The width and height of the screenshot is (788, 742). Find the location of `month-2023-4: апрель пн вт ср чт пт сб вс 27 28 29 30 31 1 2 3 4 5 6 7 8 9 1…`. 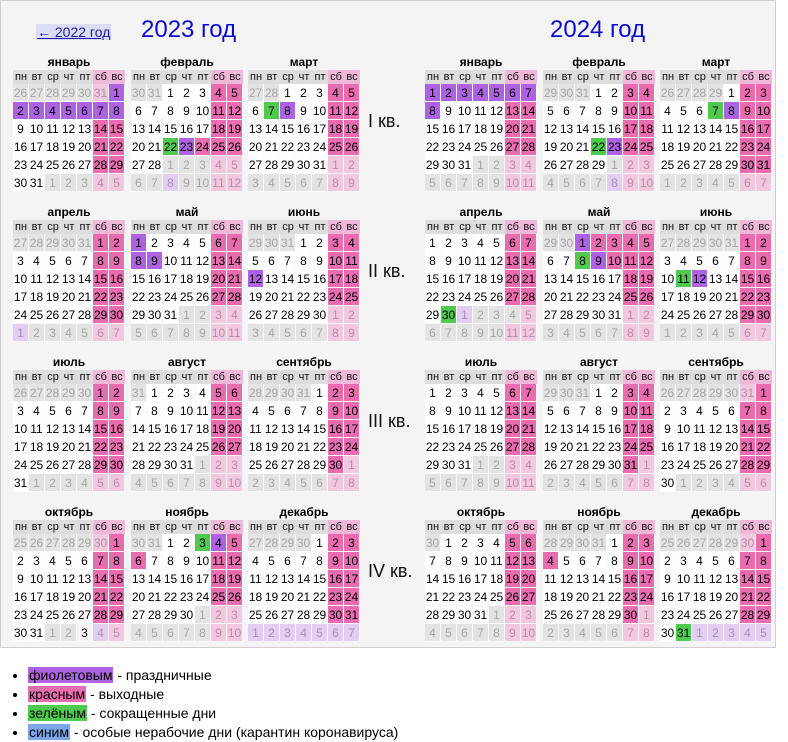

month-2023-4: апрель пн вт ср чт пт сб вс 27 28 29 30 31 1 2 3 4 5 6 7 8 9 1… is located at coordinates (69, 273).